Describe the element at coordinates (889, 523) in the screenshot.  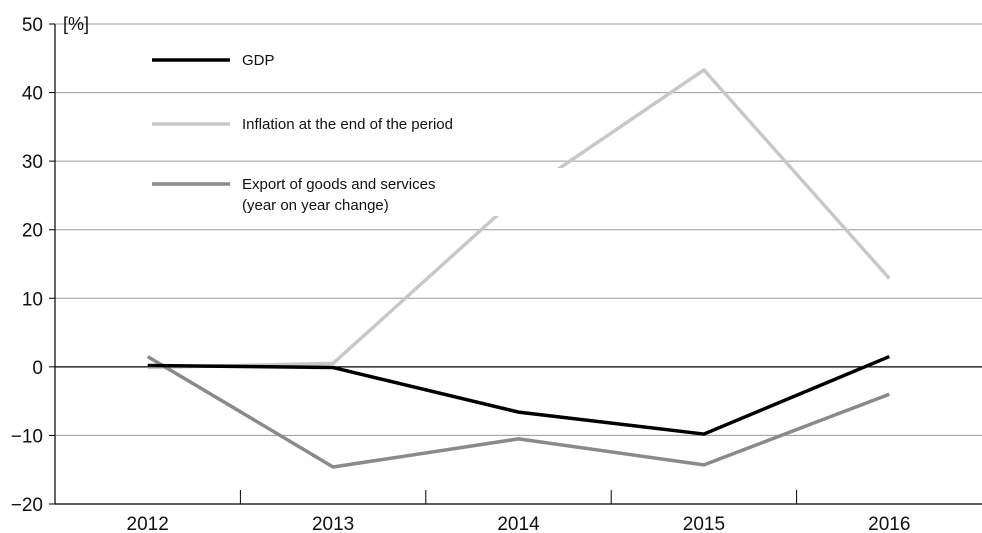
I see `x-tick-label: 2016` at that location.